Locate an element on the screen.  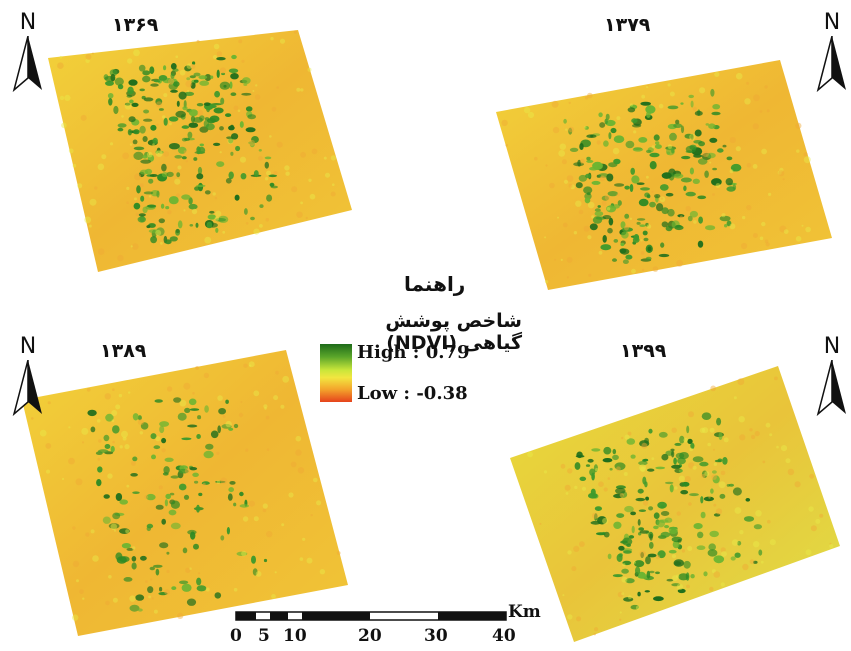
legend-high-label: High : 0.79 is located at coordinates (413, 352).